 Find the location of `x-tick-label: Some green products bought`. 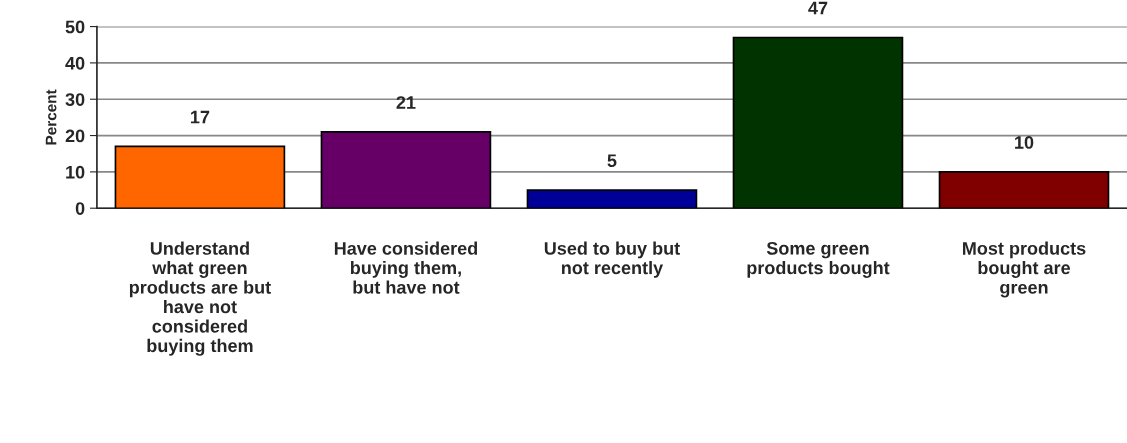

x-tick-label: Some green products bought is located at coordinates (818, 259).